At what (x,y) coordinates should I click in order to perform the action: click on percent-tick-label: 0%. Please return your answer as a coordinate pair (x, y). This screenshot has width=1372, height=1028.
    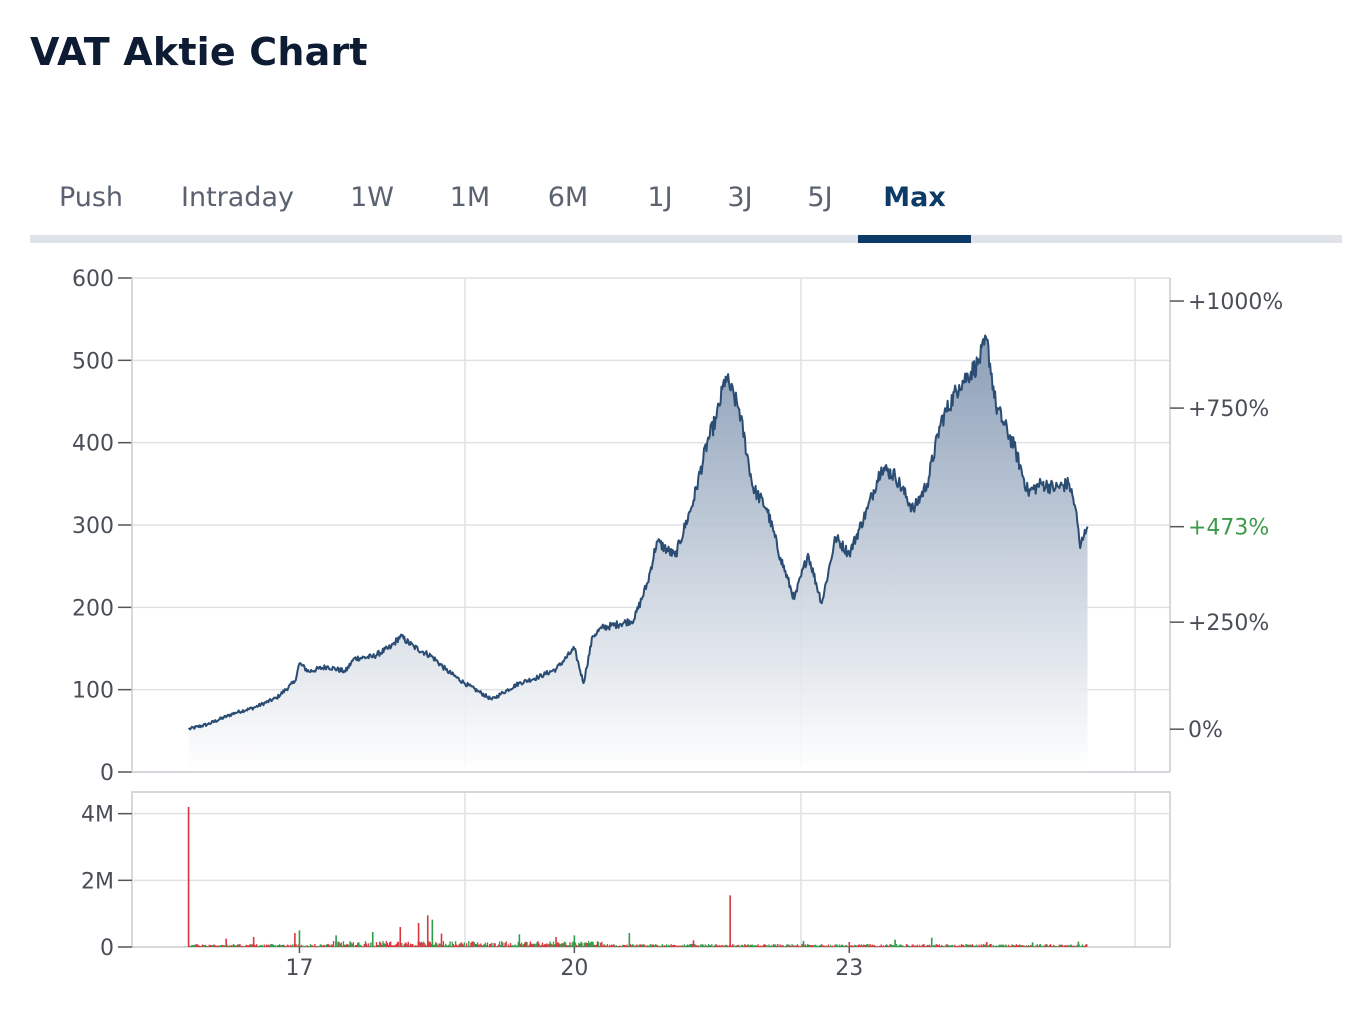
    Looking at the image, I should click on (1205, 730).